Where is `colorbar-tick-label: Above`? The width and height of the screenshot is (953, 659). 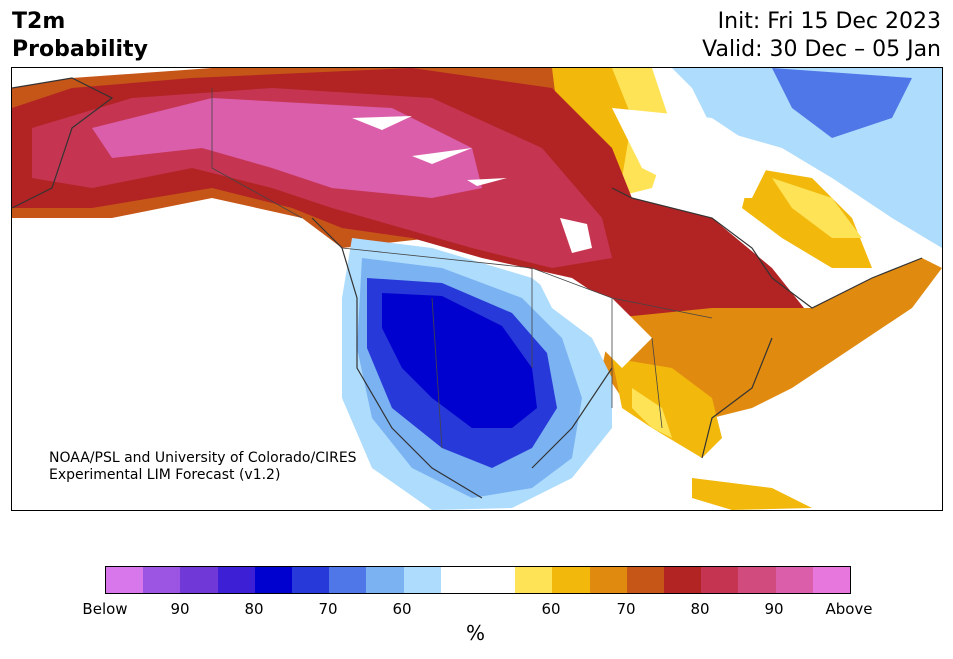 colorbar-tick-label: Above is located at coordinates (849, 609).